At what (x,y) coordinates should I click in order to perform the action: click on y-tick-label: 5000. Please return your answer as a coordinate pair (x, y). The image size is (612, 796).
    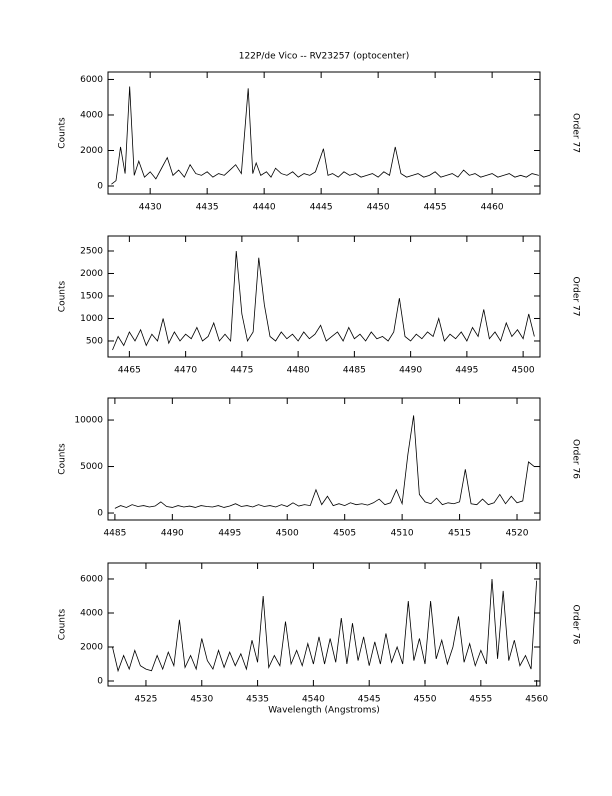
    Looking at the image, I should click on (91, 467).